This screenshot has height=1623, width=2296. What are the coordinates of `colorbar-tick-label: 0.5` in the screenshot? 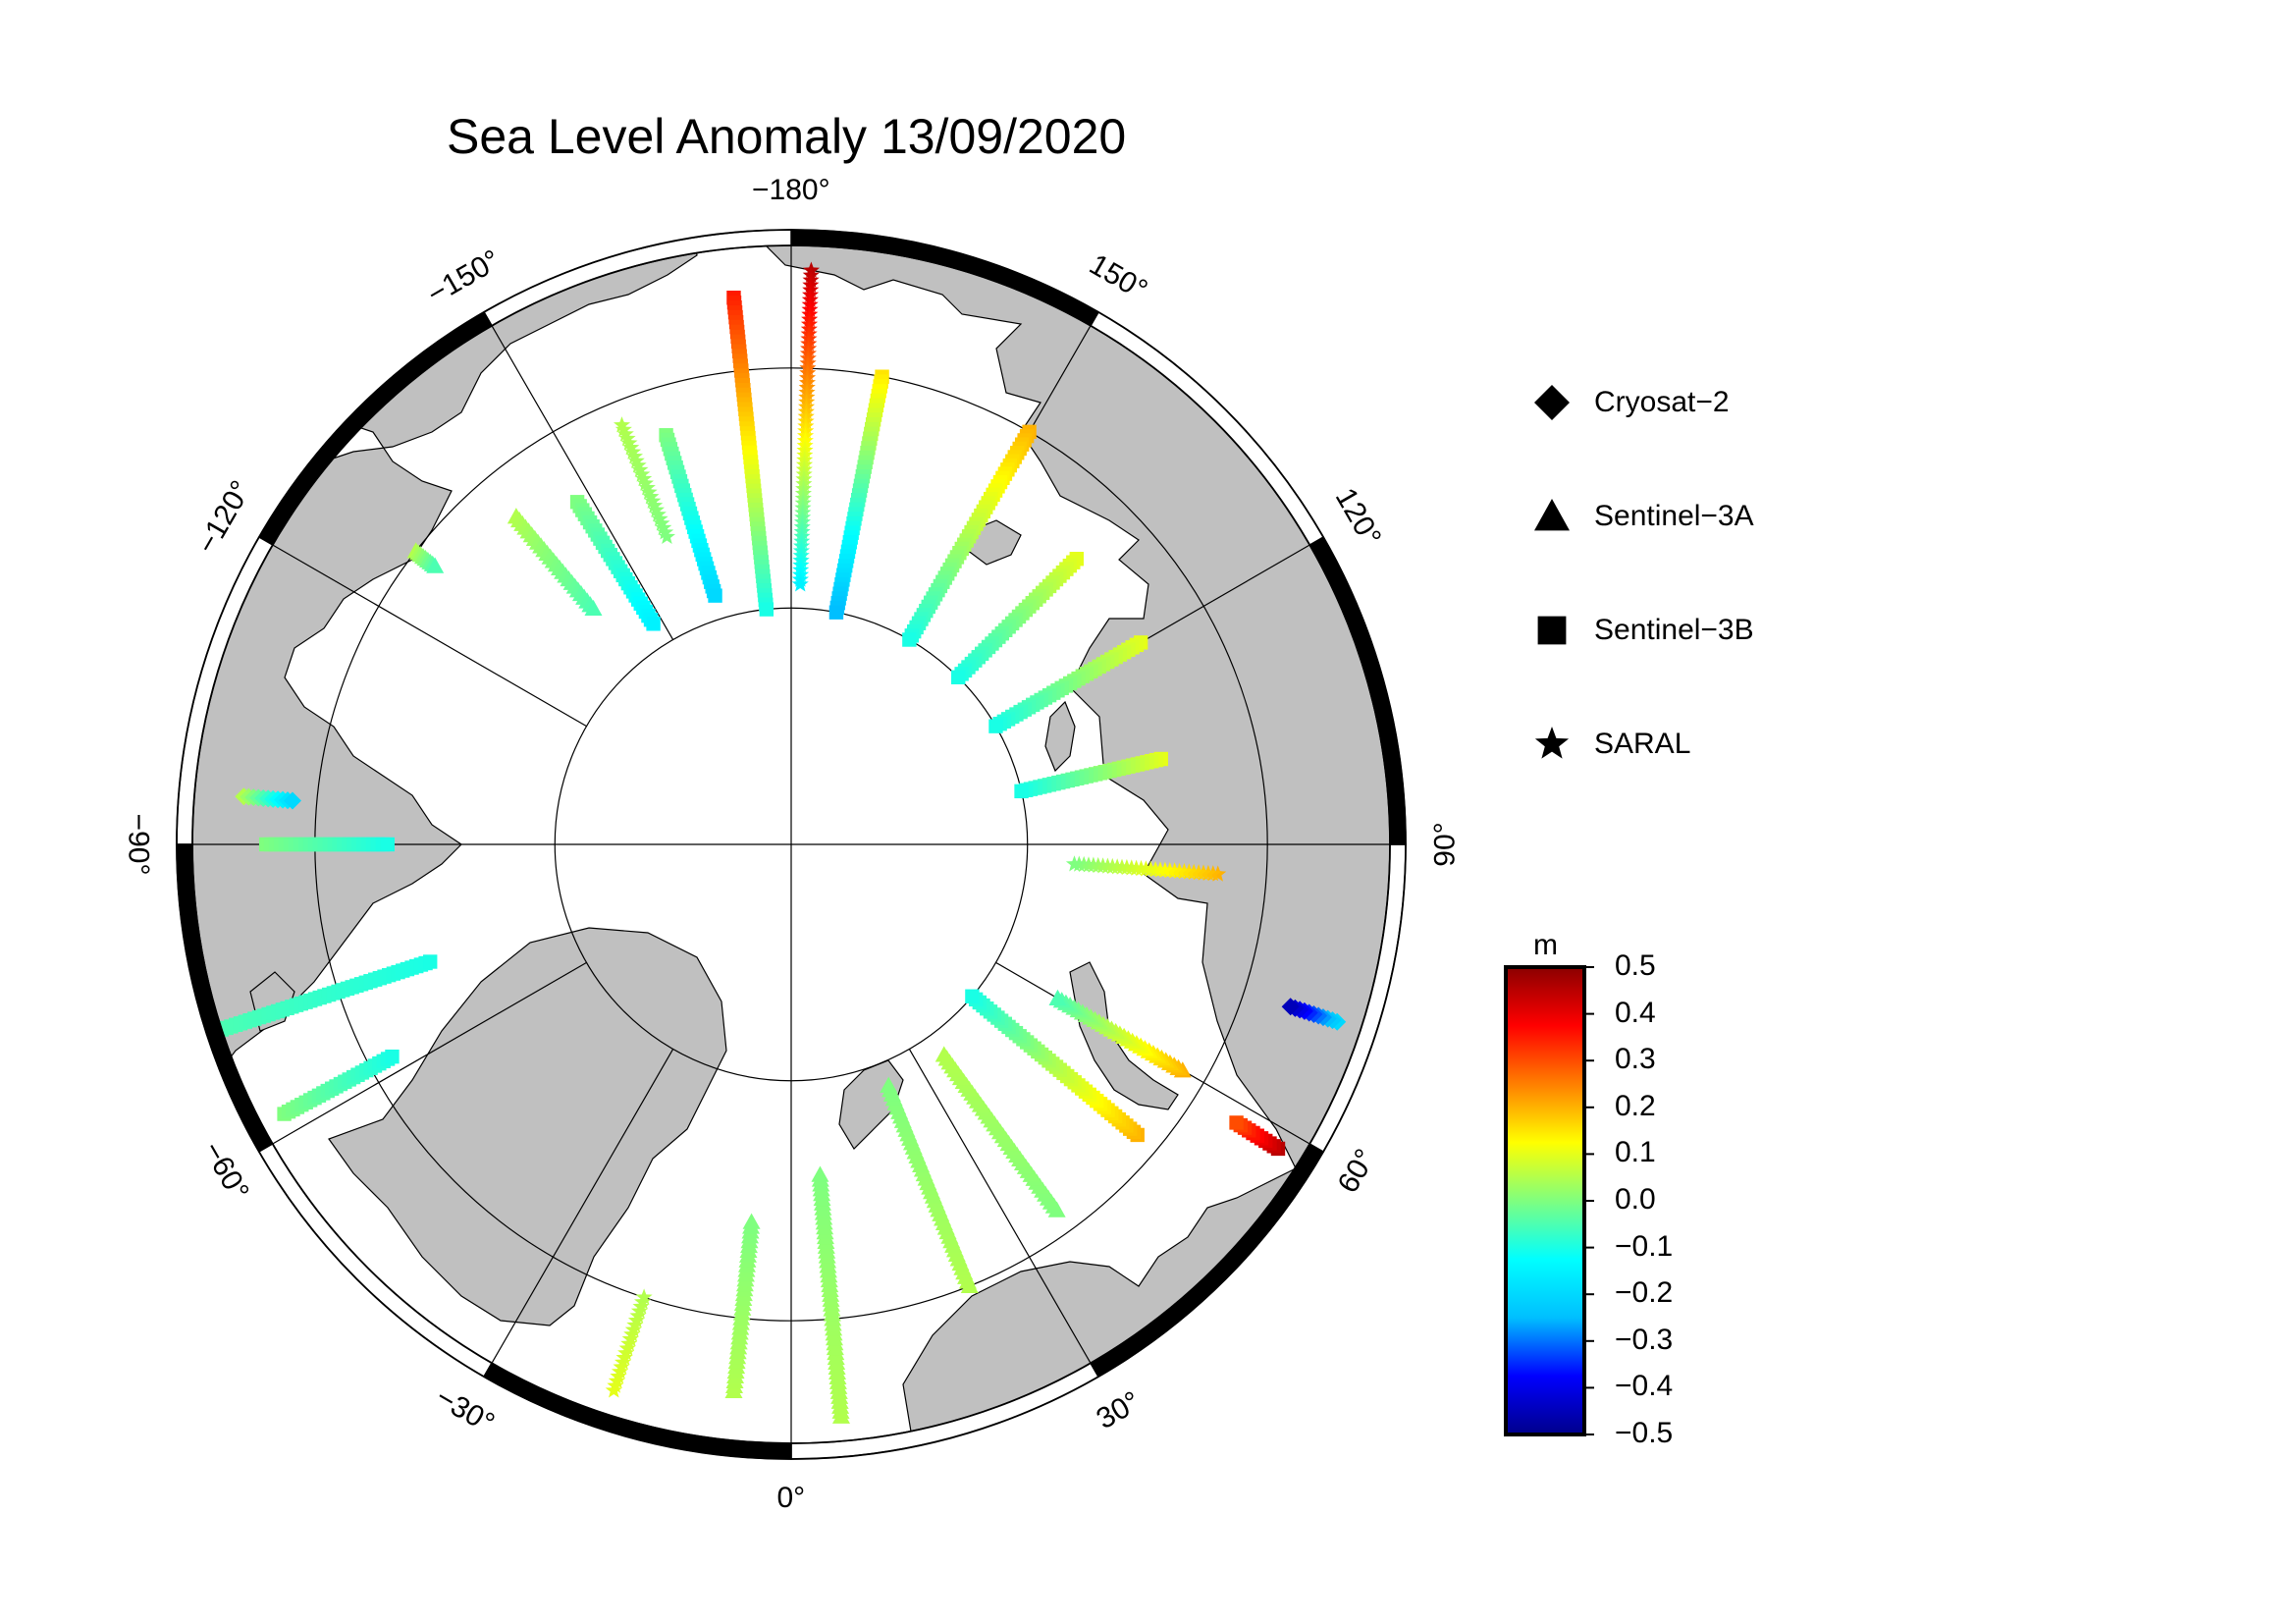 It's located at (1635, 965).